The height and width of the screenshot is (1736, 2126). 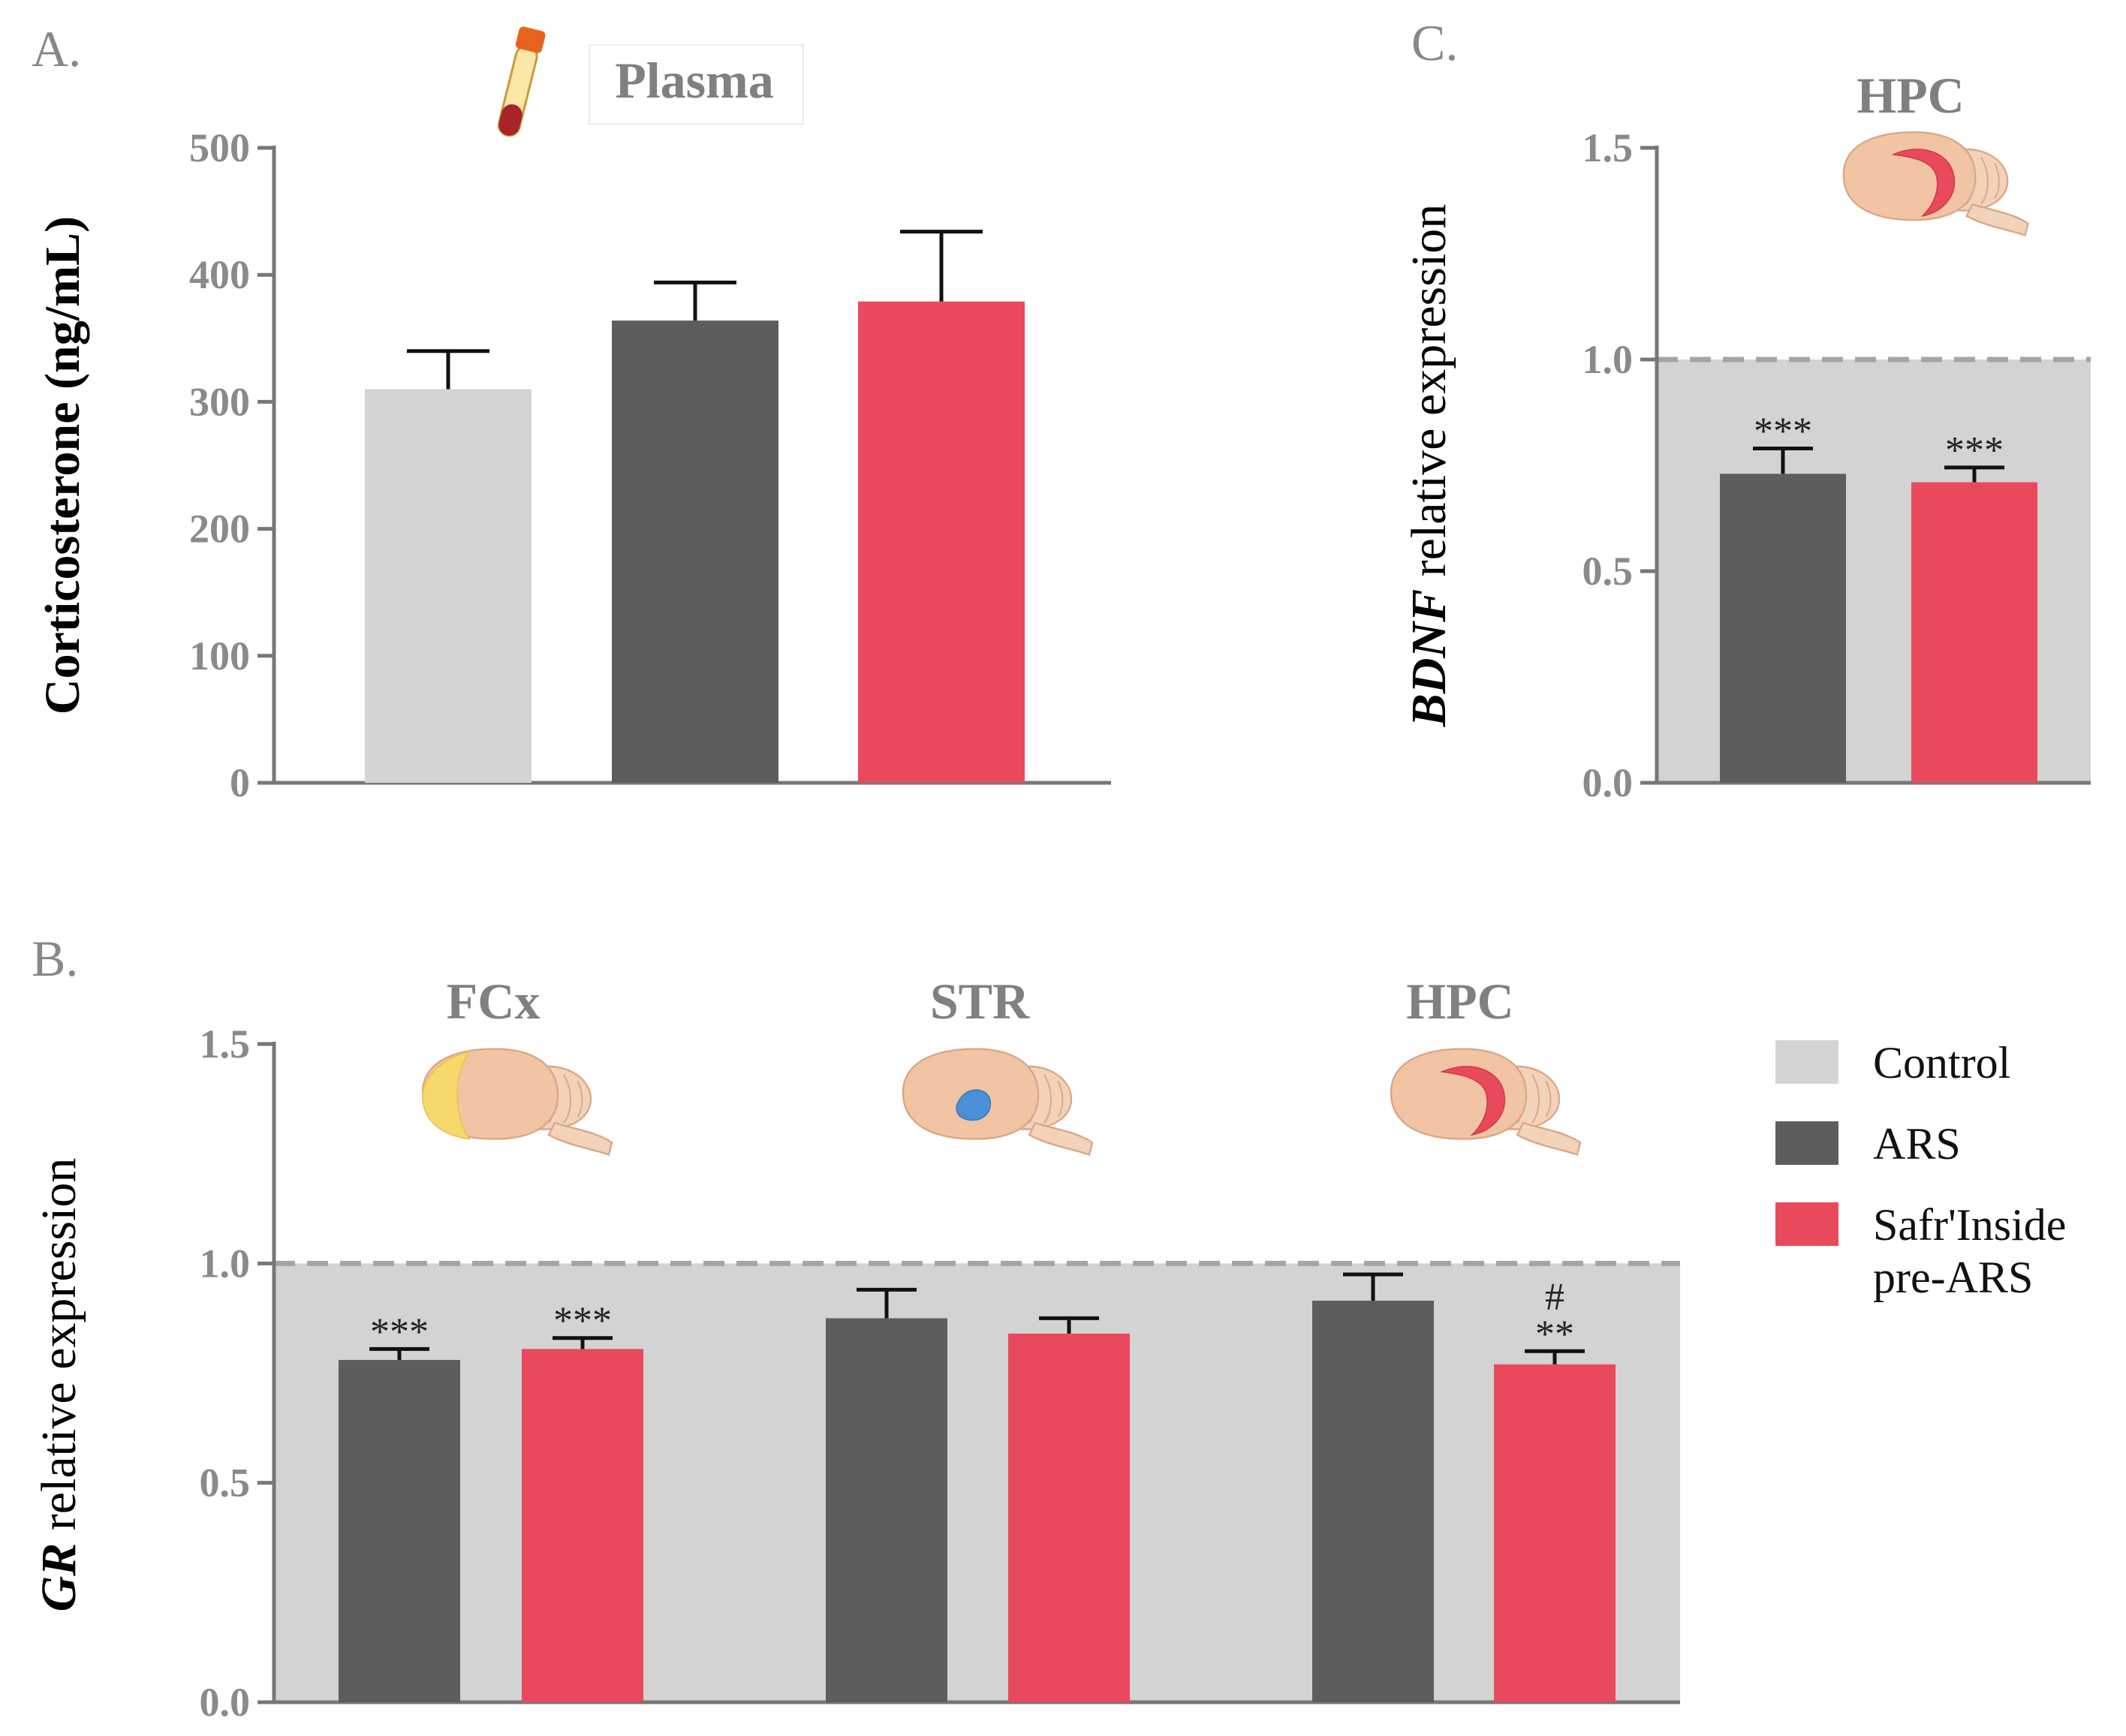 I want to click on y-tick-label: 300, so click(x=219, y=401).